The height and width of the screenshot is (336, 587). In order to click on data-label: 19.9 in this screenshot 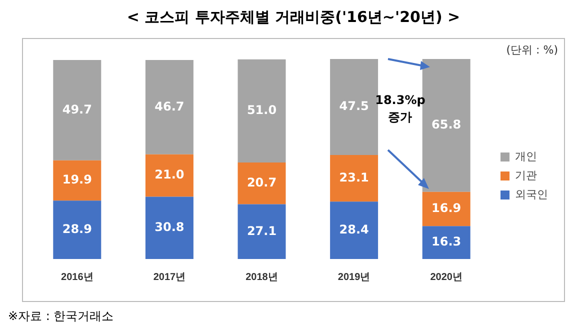, I will do `click(77, 179)`.